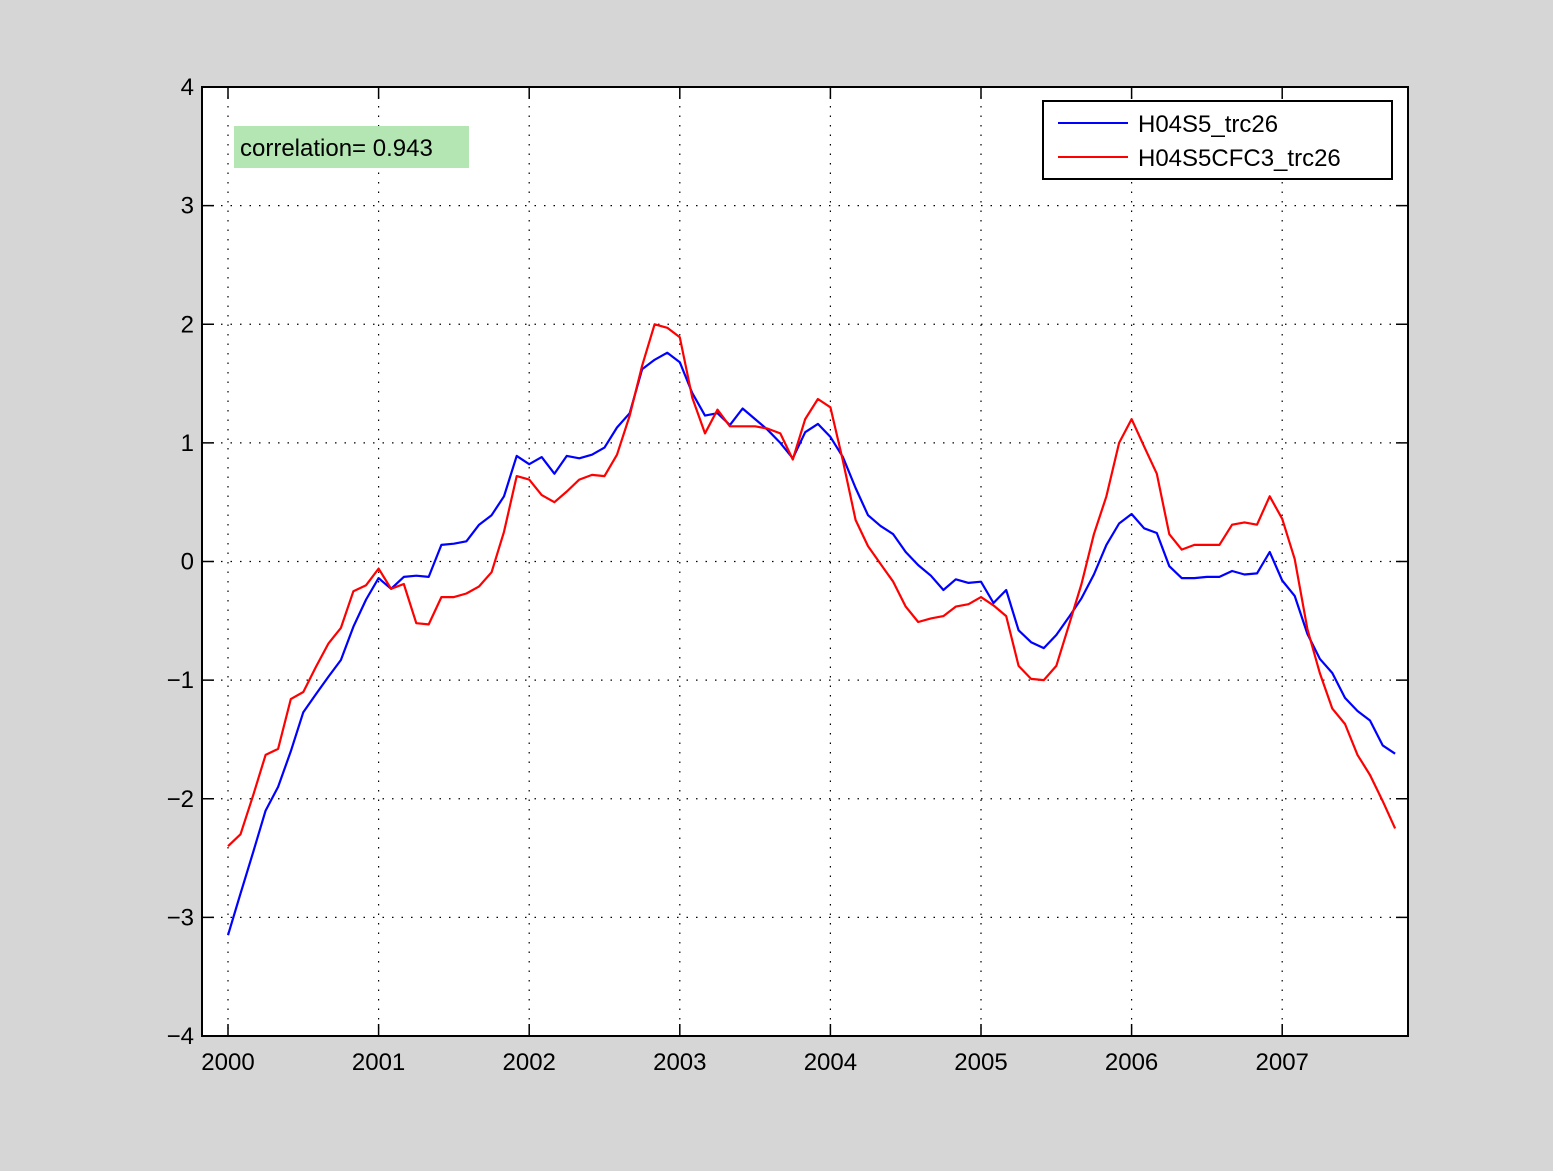 Image resolution: width=1553 pixels, height=1171 pixels. I want to click on y-tick-label: −2, so click(180, 799).